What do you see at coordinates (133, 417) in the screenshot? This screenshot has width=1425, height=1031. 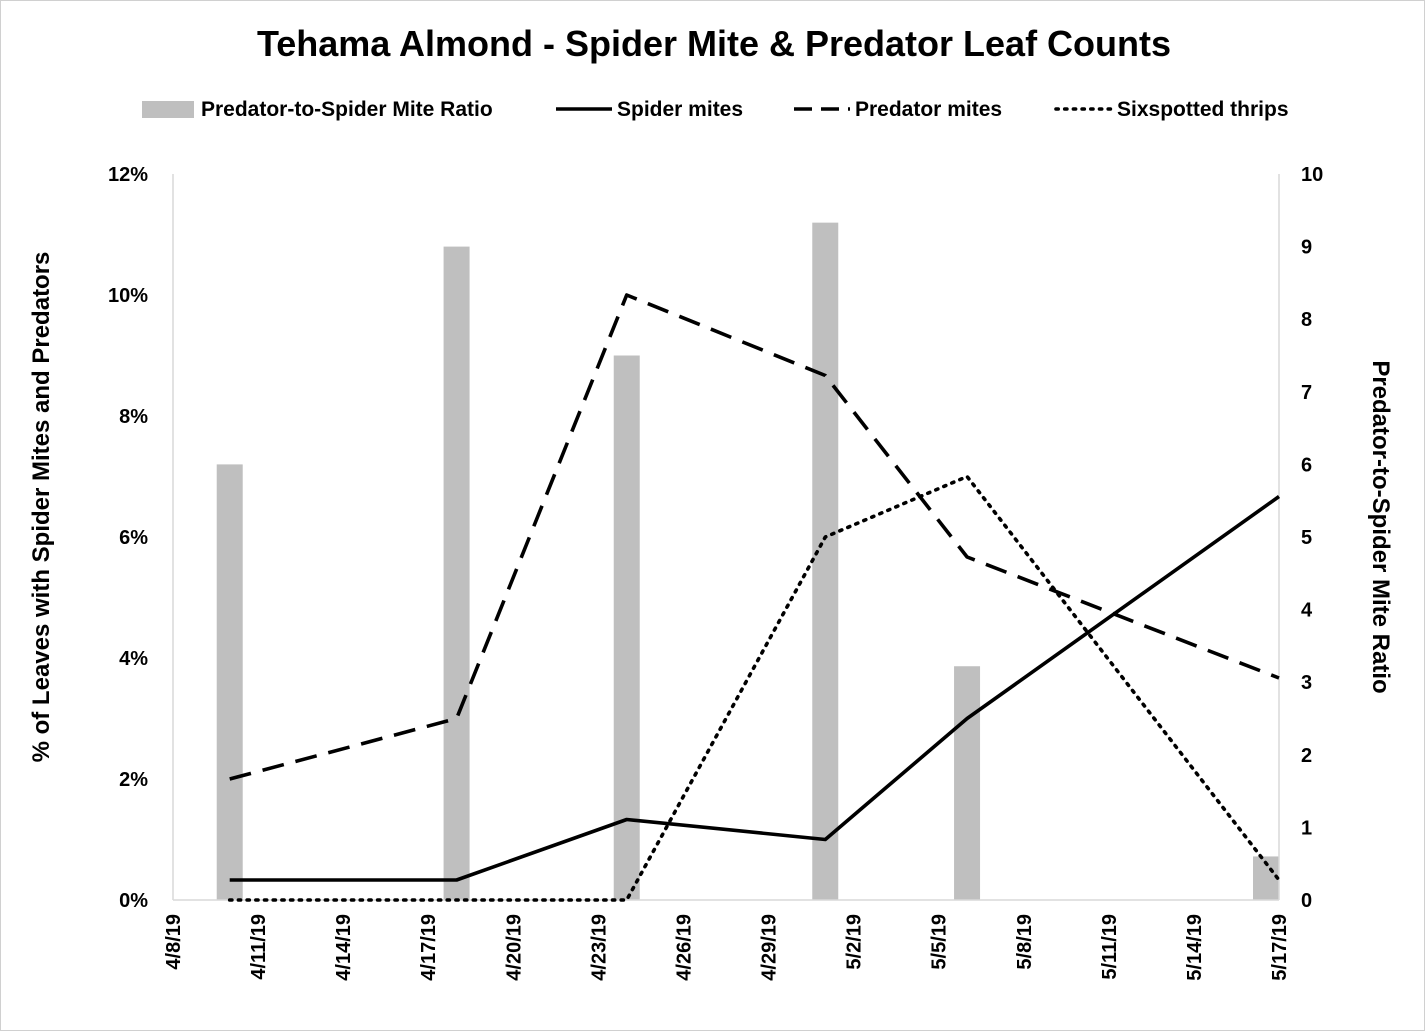 I see `y-left-tick-label: 8%` at bounding box center [133, 417].